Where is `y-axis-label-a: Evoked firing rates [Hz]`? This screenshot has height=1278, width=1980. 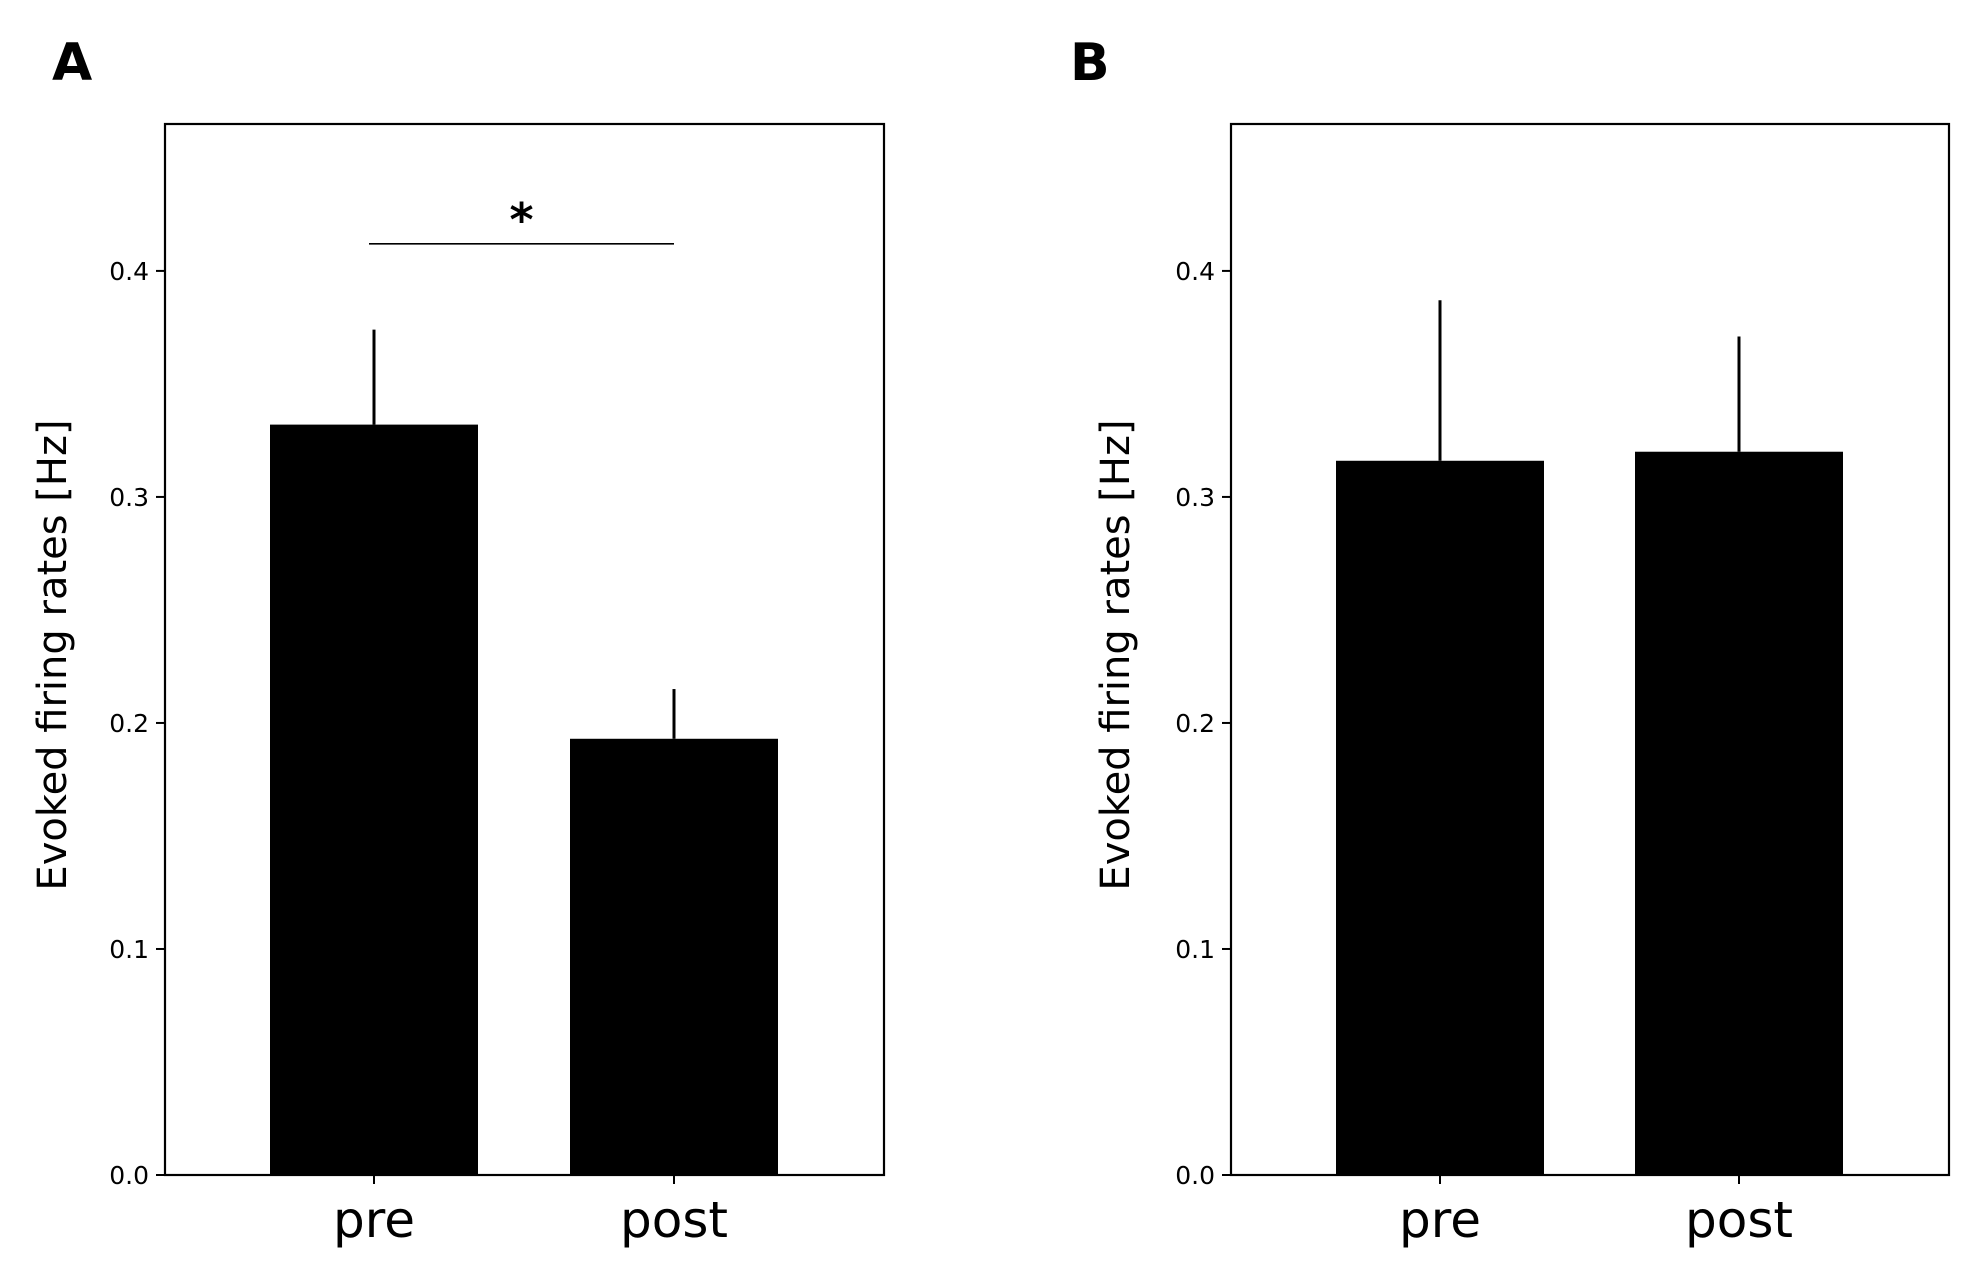 y-axis-label-a: Evoked firing rates [Hz] is located at coordinates (53, 654).